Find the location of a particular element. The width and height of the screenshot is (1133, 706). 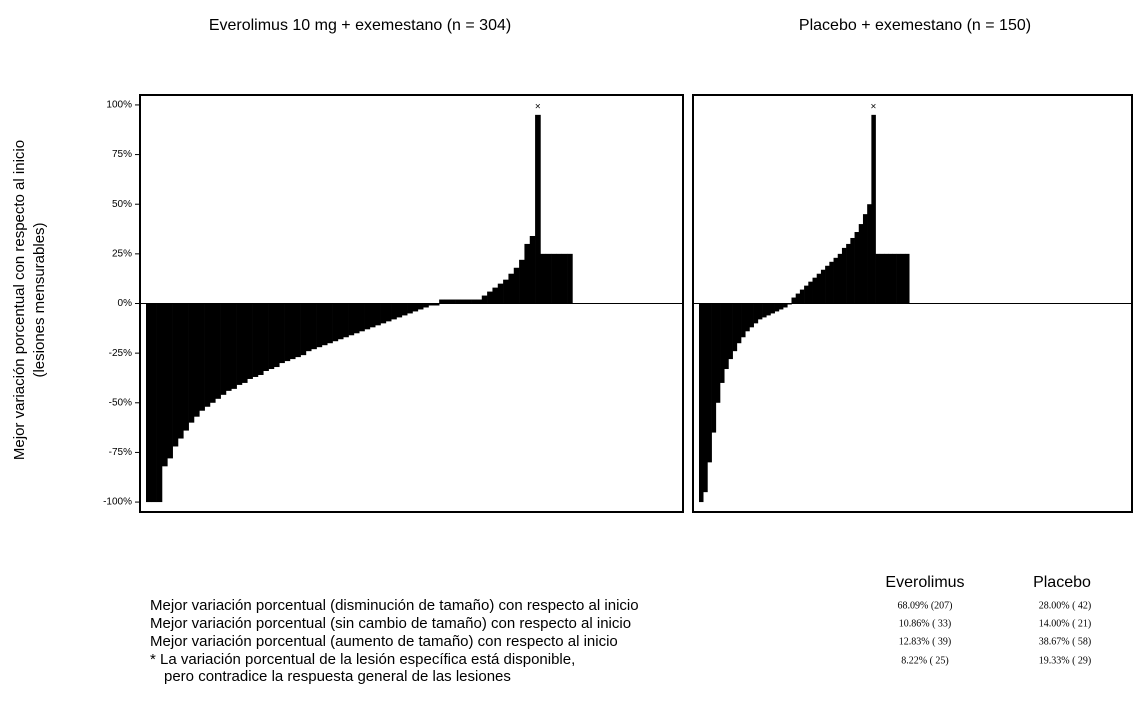

y-tick-label: 100% is located at coordinates (119, 105).